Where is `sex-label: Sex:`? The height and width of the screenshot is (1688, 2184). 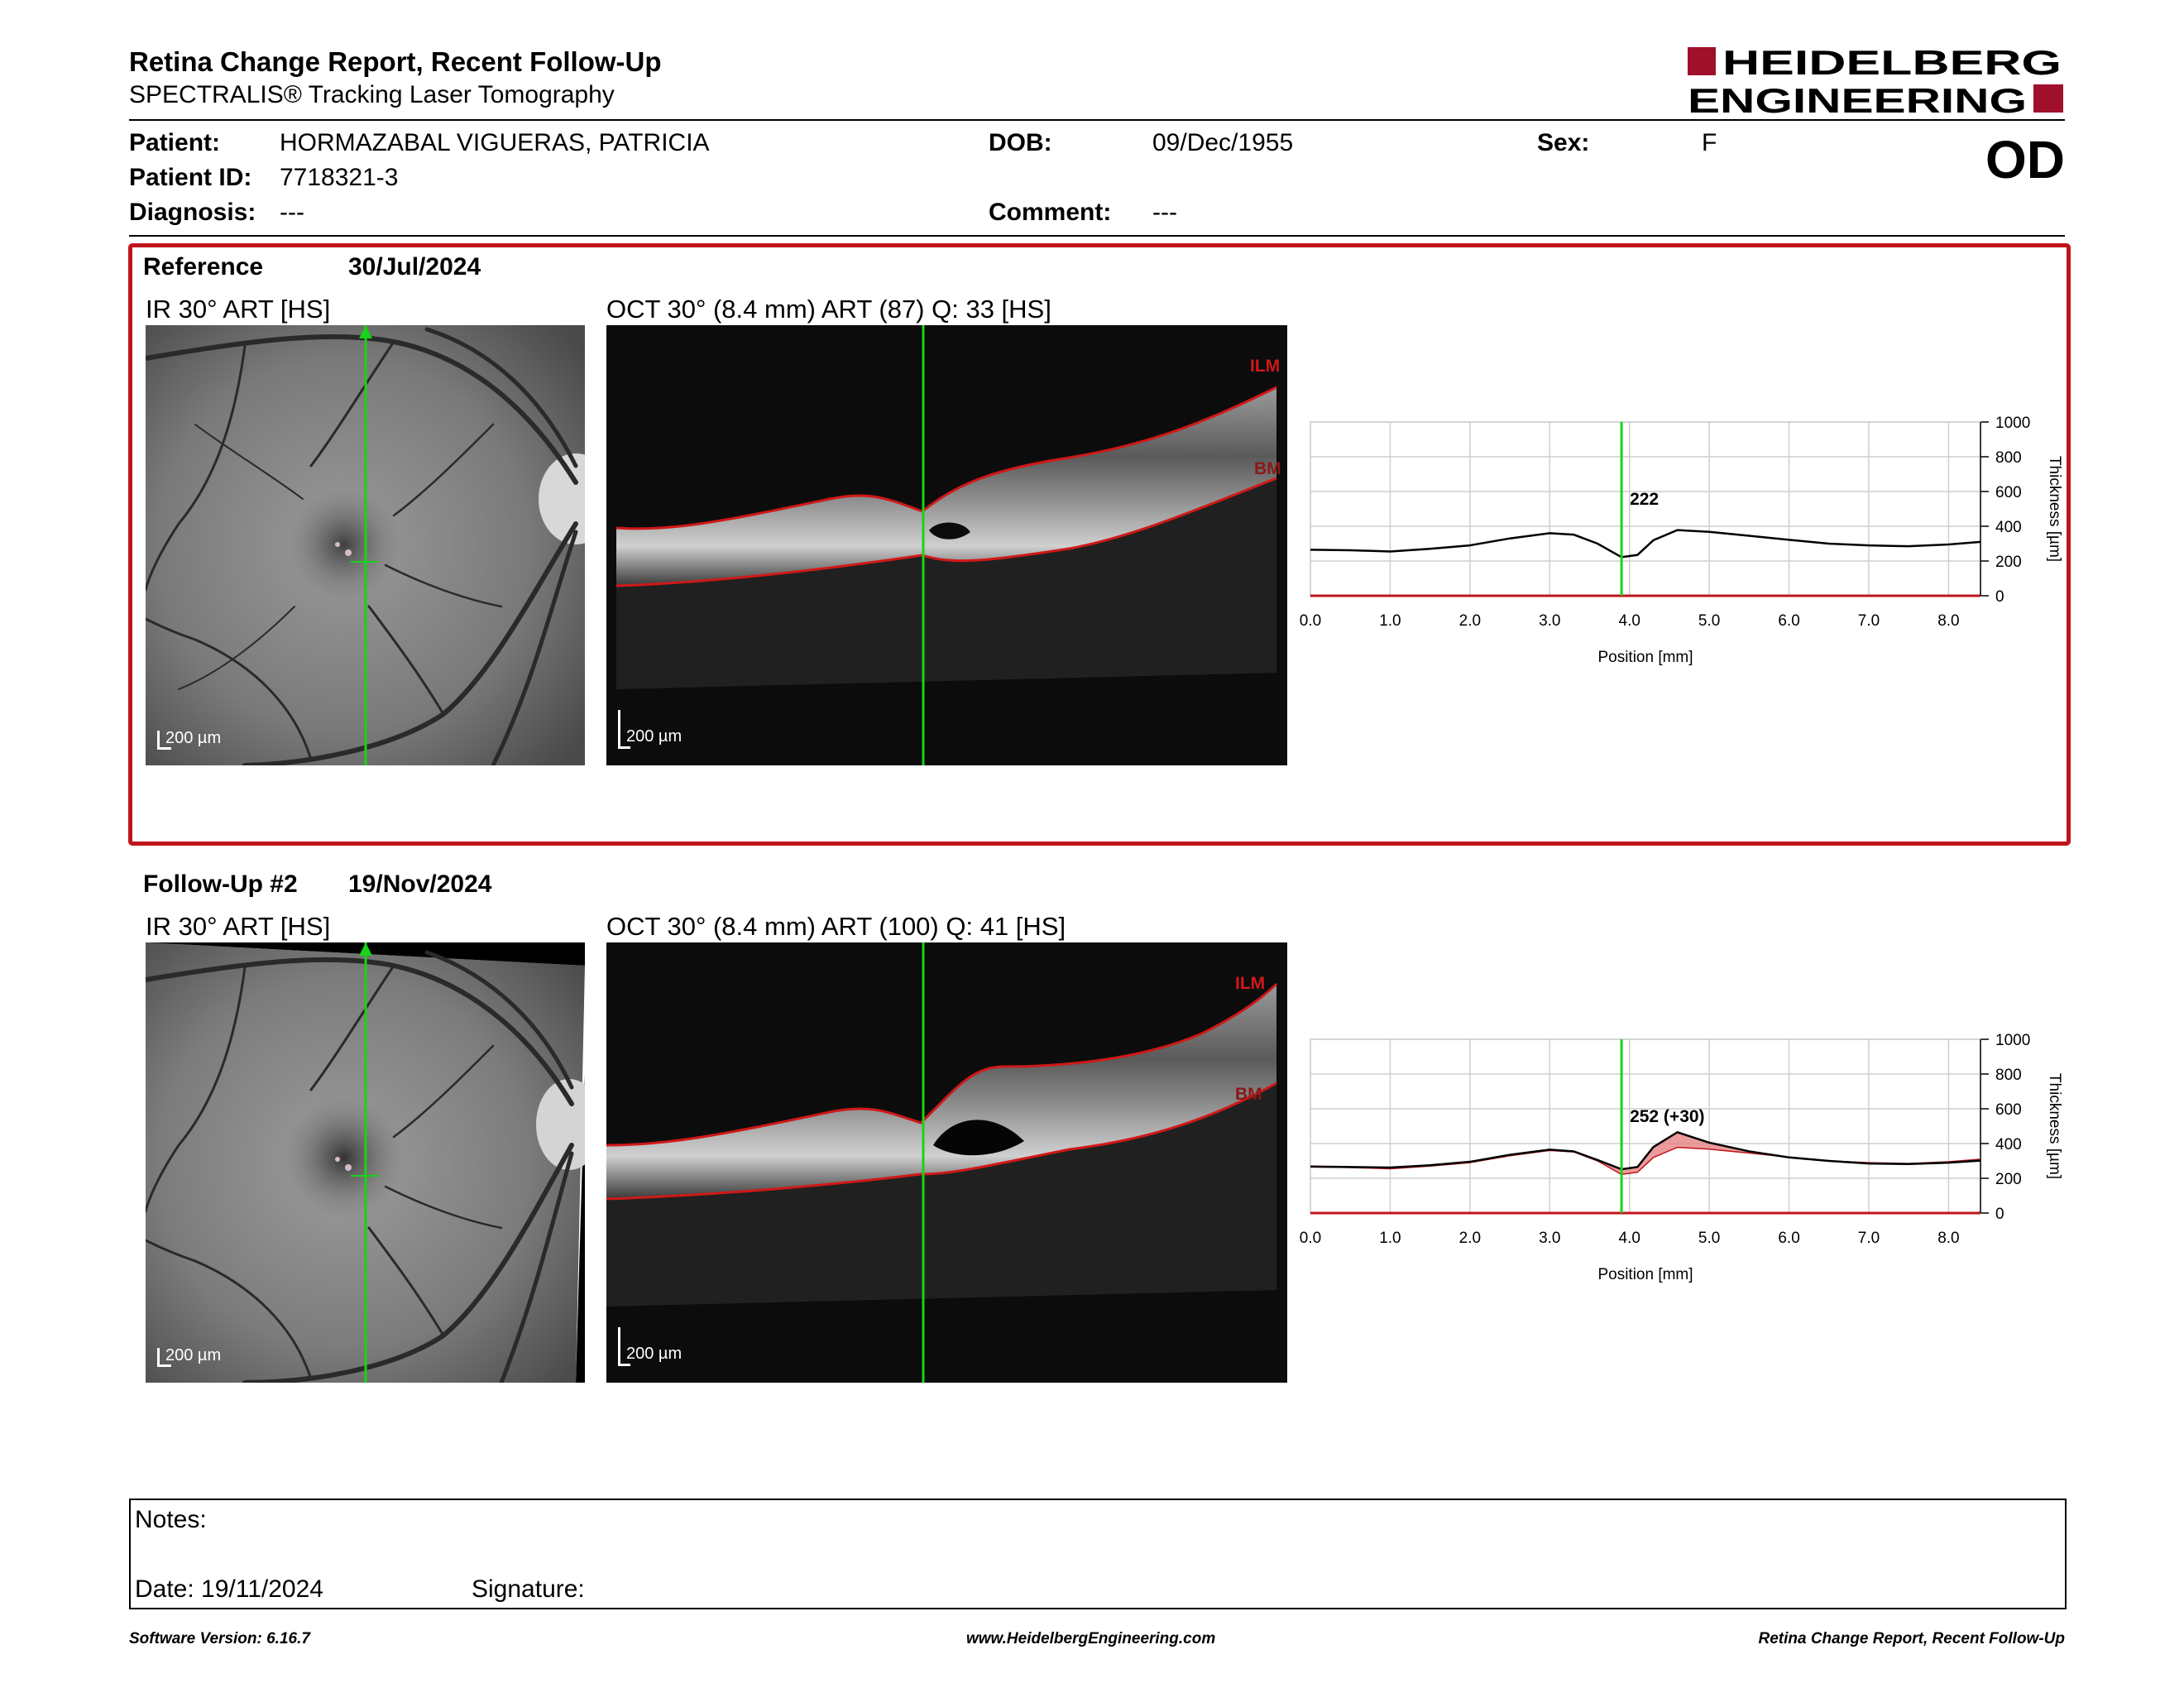 sex-label: Sex: is located at coordinates (1563, 142).